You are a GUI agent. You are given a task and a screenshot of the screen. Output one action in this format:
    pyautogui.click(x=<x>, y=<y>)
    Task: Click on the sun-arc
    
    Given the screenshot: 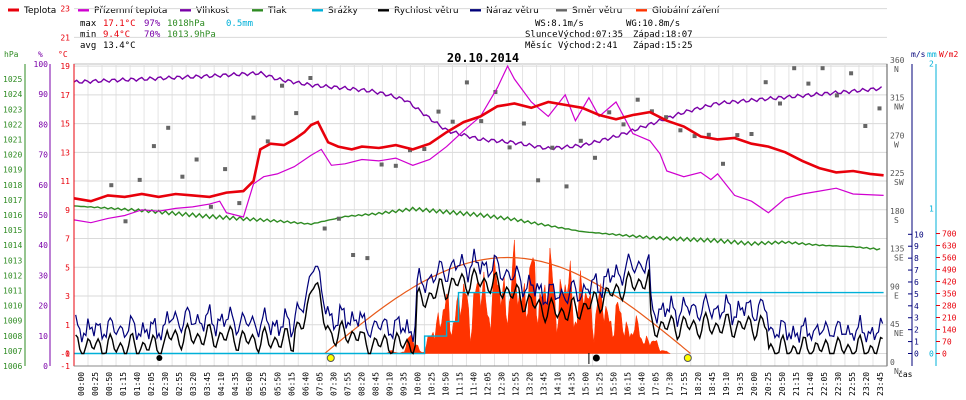 What is the action you would take?
    pyautogui.click(x=507, y=305)
    